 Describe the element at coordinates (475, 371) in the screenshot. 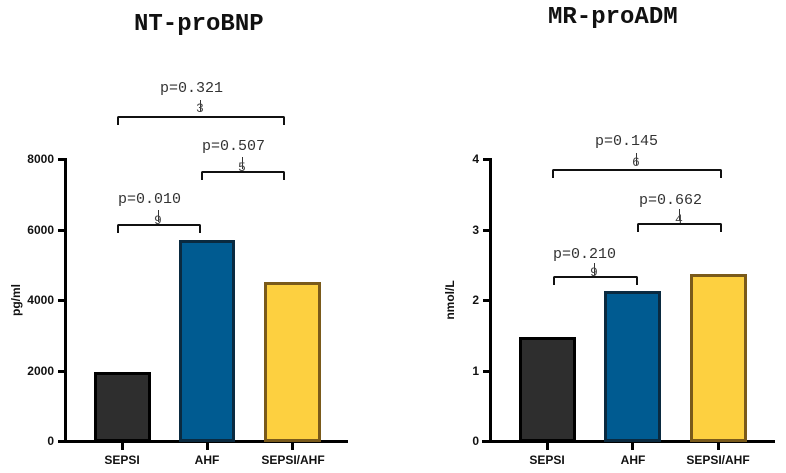

I see `y-tick-label: 1` at that location.